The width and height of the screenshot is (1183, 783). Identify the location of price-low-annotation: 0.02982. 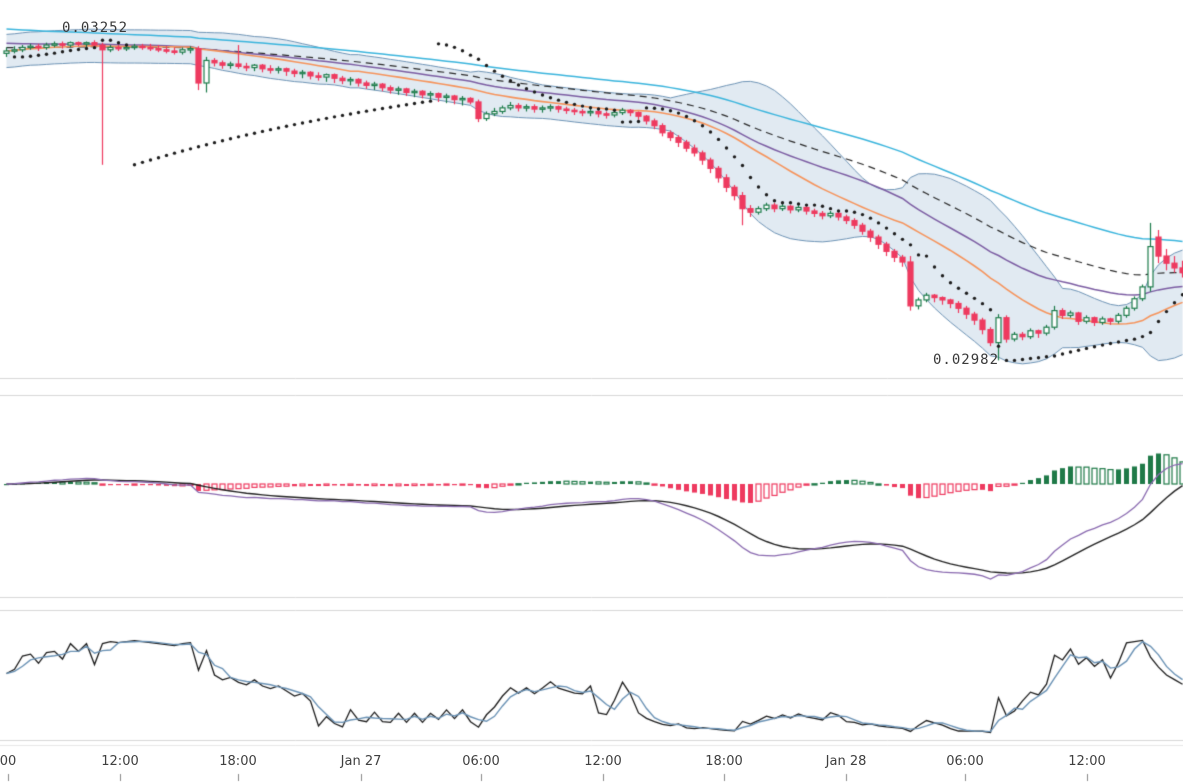
(966, 360).